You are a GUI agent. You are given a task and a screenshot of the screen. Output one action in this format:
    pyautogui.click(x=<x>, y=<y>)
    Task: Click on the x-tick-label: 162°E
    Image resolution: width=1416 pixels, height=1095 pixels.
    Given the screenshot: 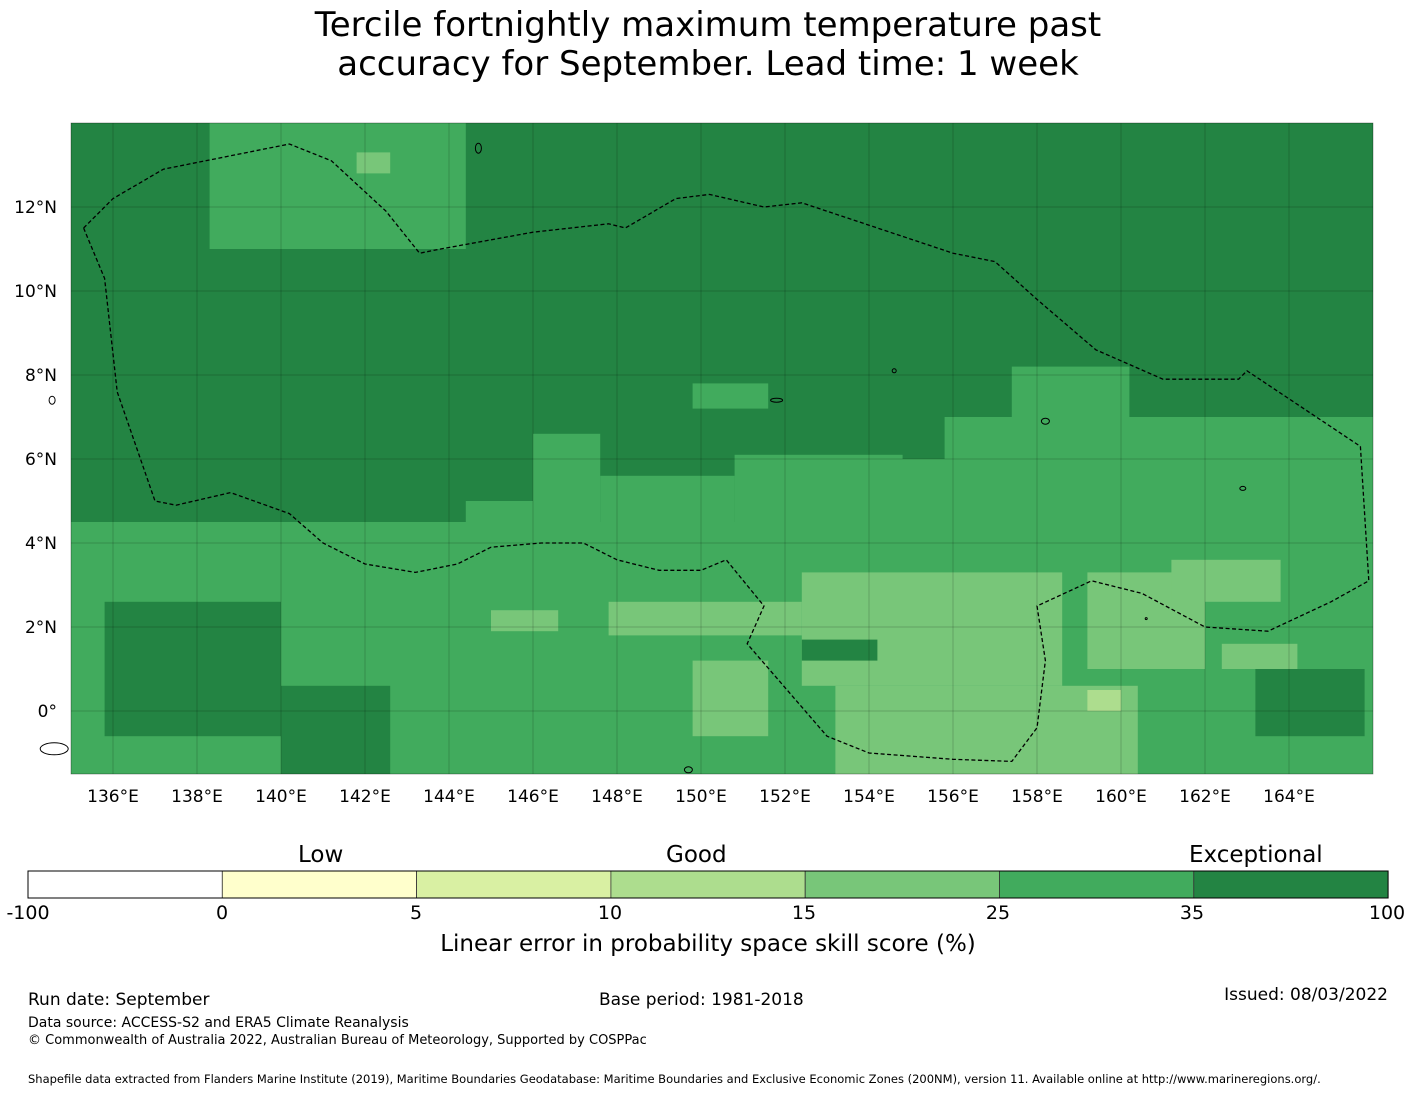 What is the action you would take?
    pyautogui.click(x=1205, y=797)
    